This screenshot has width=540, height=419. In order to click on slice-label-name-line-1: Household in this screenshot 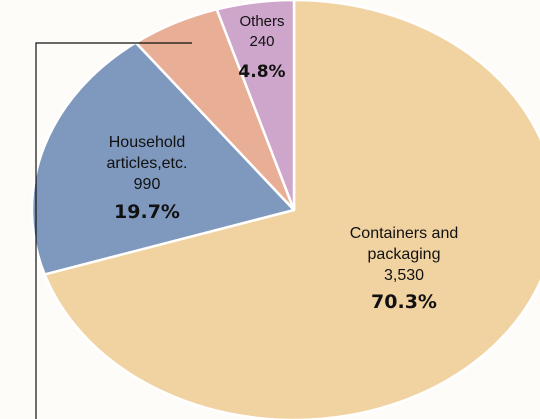, I will do `click(147, 142)`.